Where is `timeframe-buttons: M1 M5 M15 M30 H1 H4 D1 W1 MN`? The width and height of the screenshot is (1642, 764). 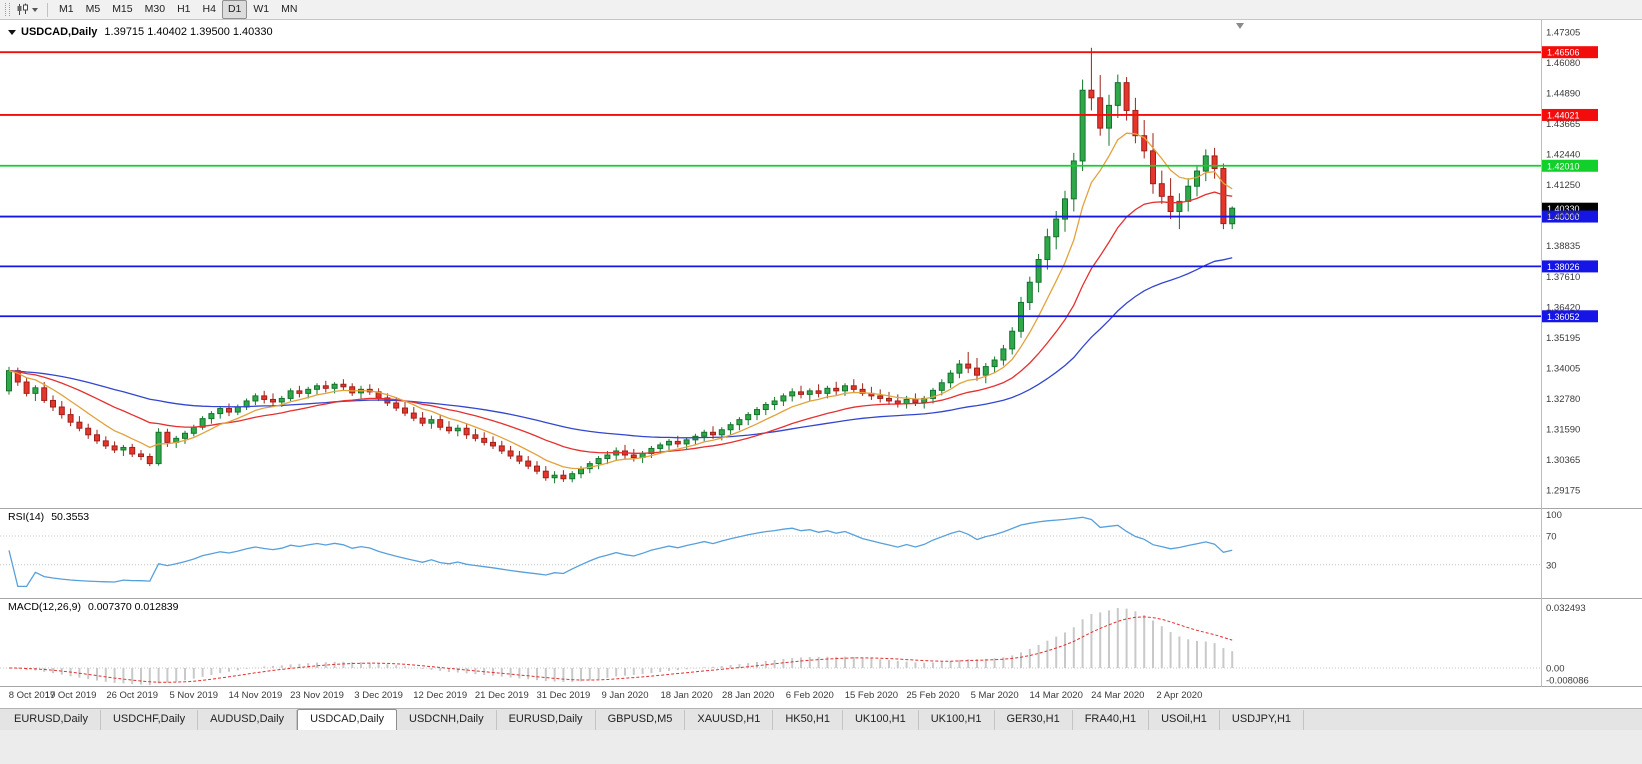 timeframe-buttons: M1 M5 M15 M30 H1 H4 D1 W1 MN is located at coordinates (178, 9).